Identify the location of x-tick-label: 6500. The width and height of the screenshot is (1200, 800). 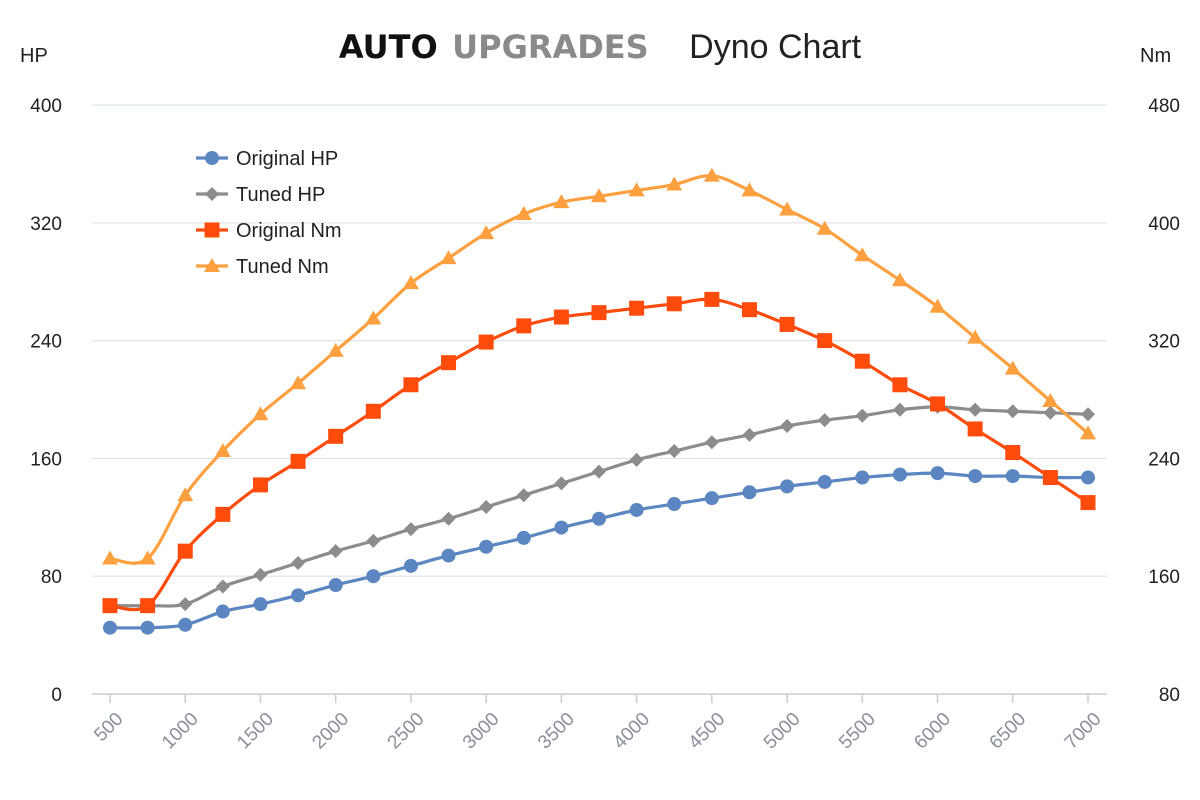
(1008, 731).